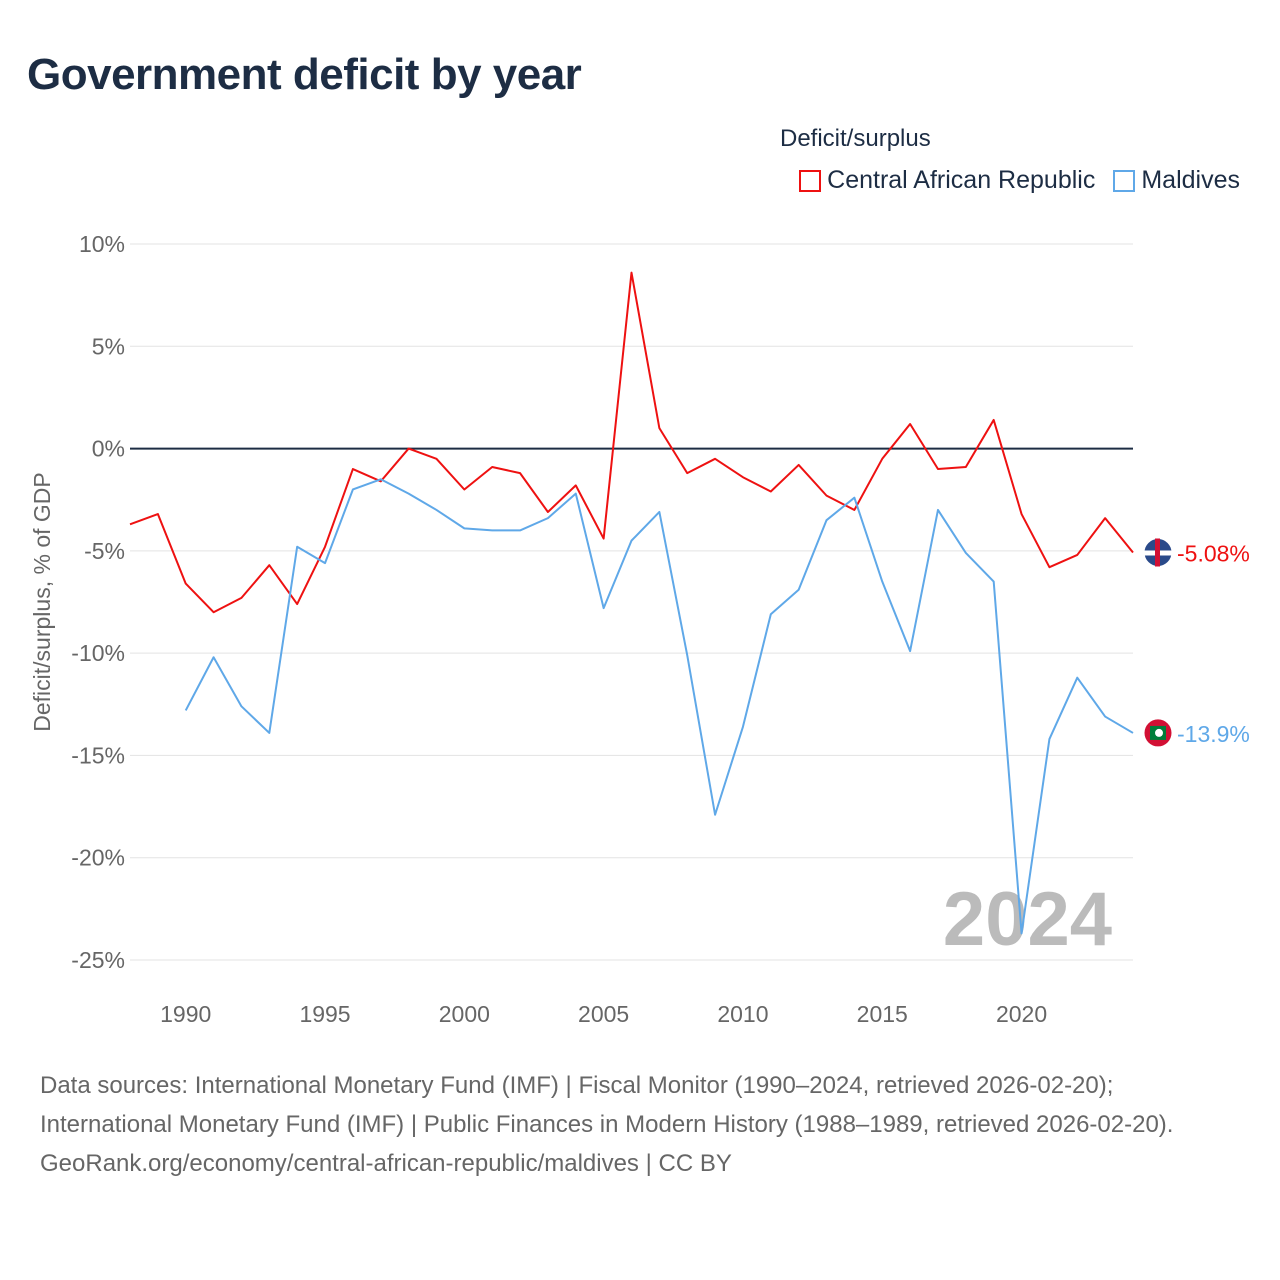  Describe the element at coordinates (961, 180) in the screenshot. I see `legend-label-car: Central African Republic` at that location.